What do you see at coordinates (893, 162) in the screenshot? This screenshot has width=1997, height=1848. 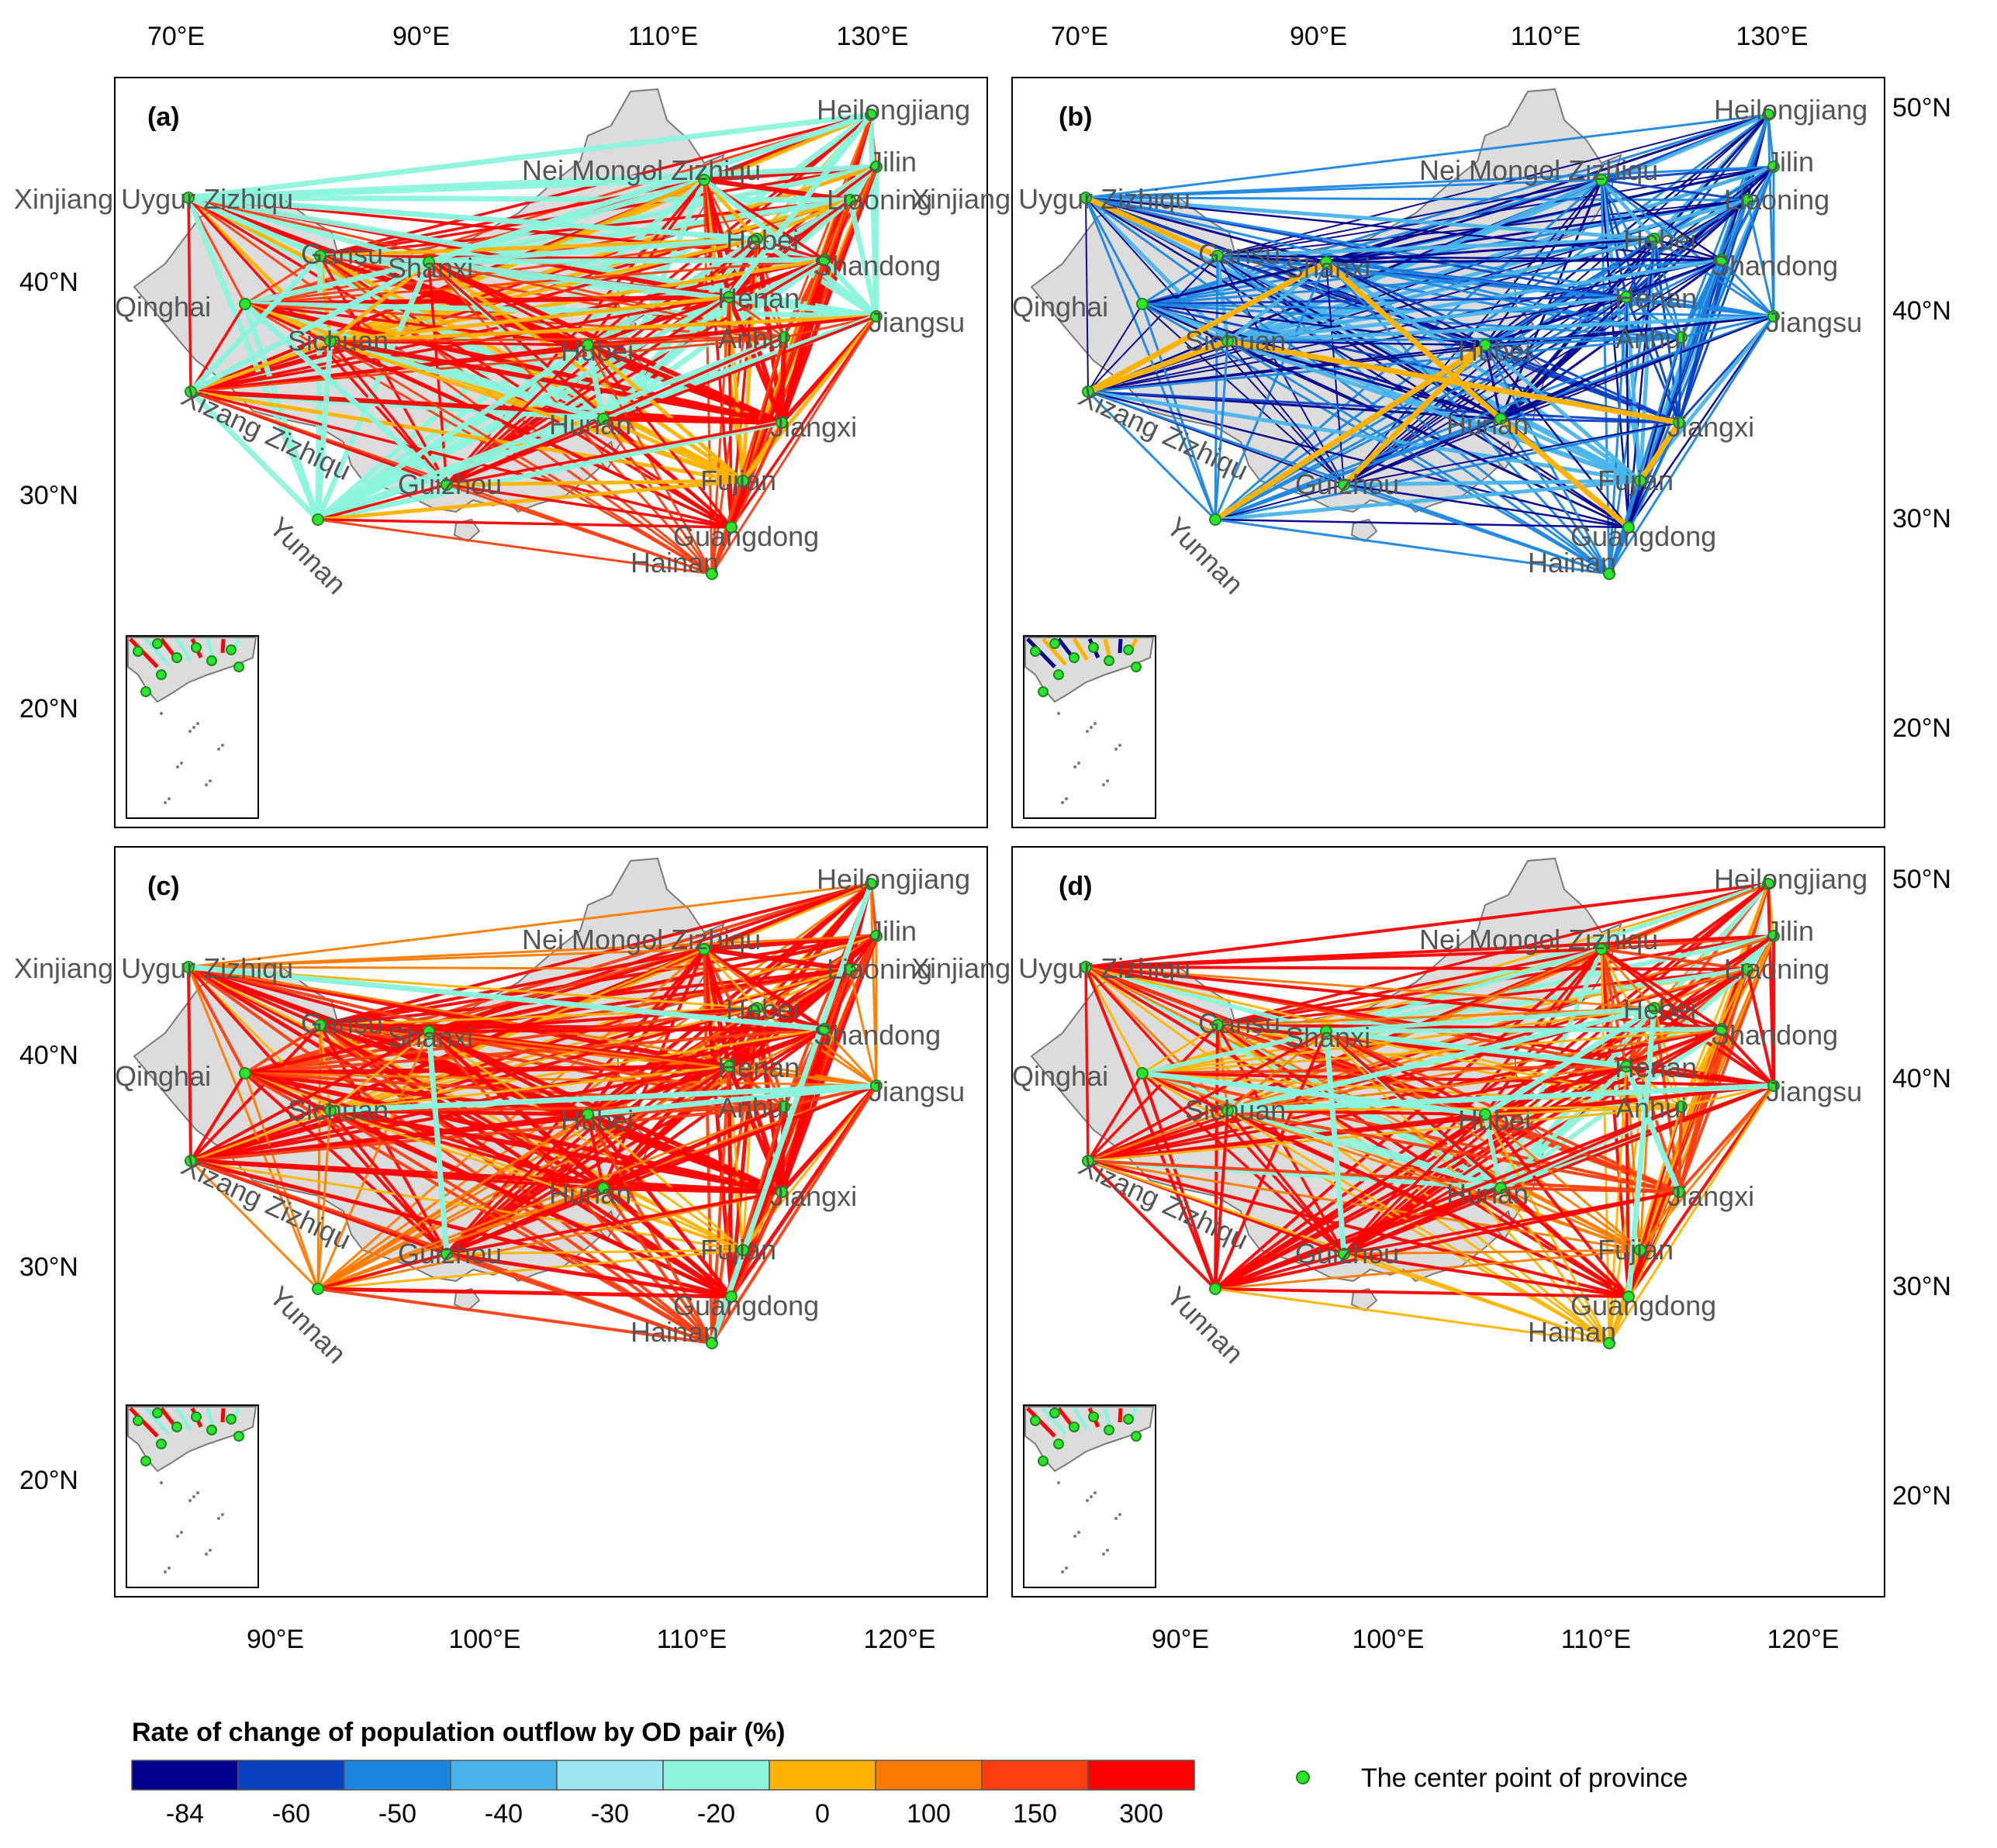 I see `province-label: Jilin` at bounding box center [893, 162].